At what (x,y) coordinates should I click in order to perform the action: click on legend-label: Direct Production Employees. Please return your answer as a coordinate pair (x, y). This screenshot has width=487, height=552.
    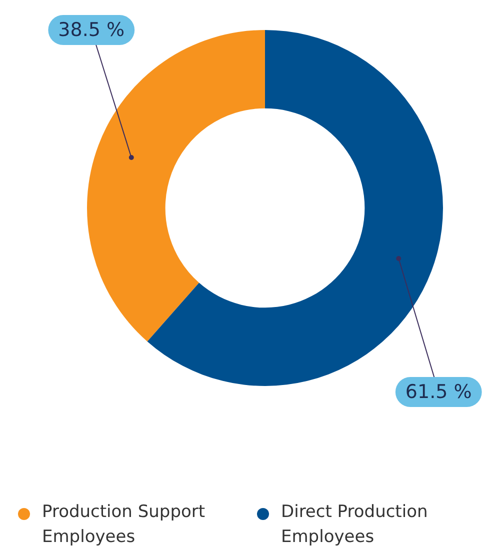
    Looking at the image, I should click on (355, 525).